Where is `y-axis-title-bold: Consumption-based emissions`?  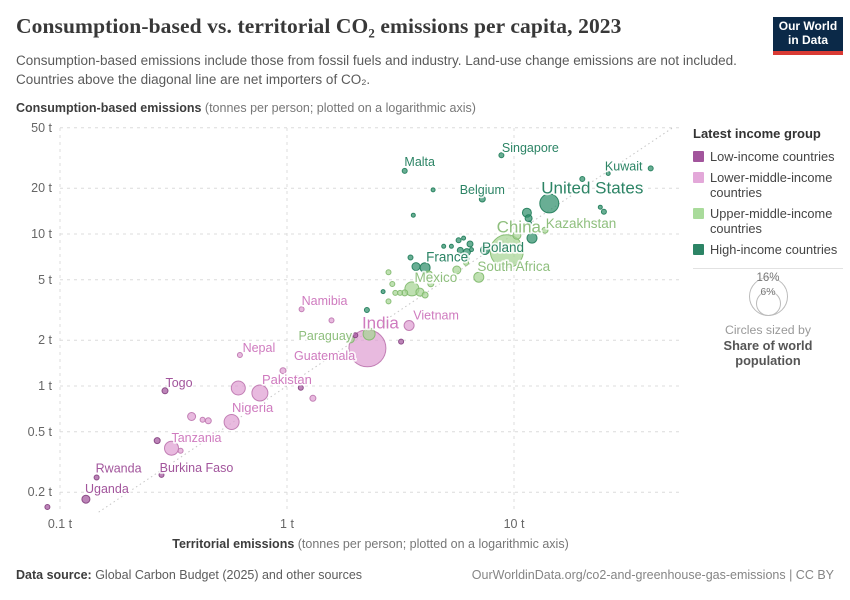 y-axis-title-bold: Consumption-based emissions is located at coordinates (109, 108).